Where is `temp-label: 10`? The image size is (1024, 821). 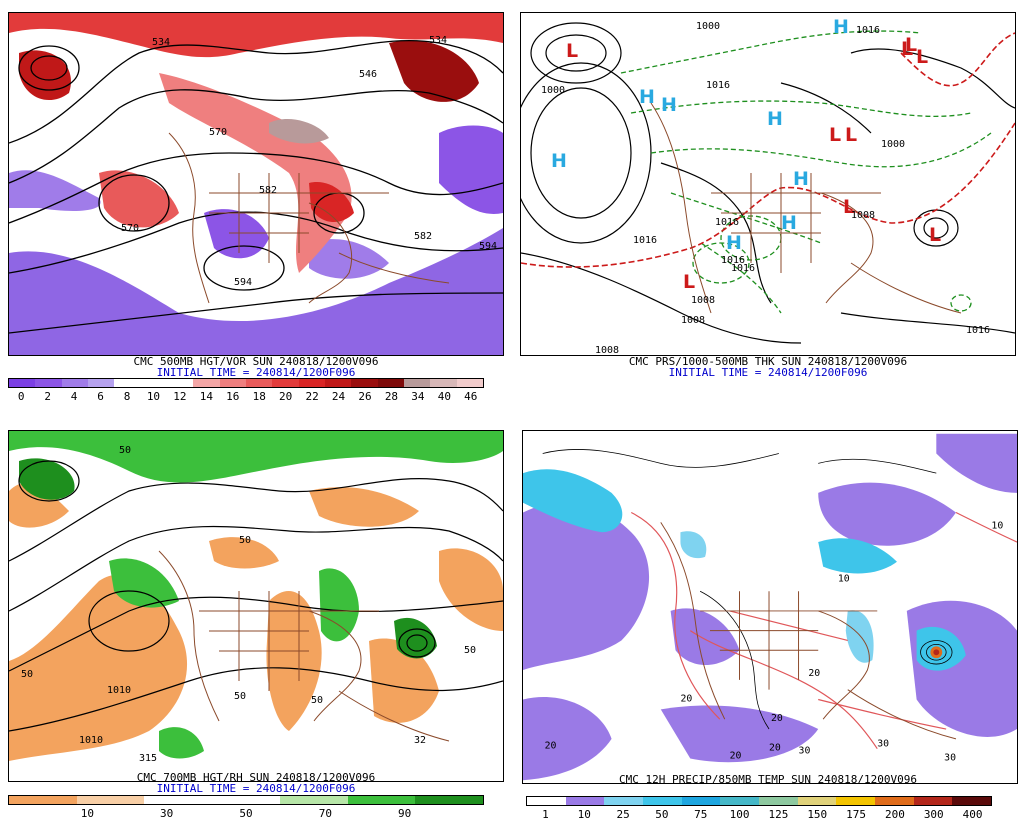 temp-label: 10 is located at coordinates (844, 578).